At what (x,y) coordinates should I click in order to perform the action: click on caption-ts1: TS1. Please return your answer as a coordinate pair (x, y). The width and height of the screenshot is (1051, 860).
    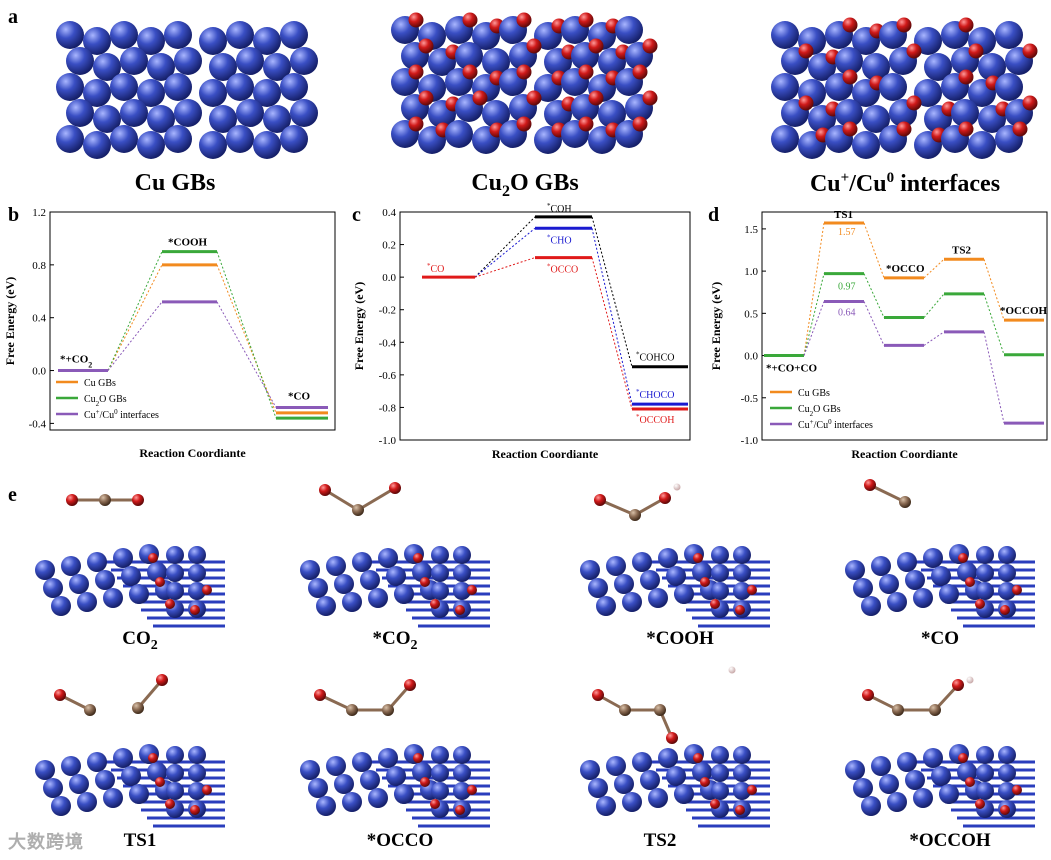
    Looking at the image, I should click on (140, 840).